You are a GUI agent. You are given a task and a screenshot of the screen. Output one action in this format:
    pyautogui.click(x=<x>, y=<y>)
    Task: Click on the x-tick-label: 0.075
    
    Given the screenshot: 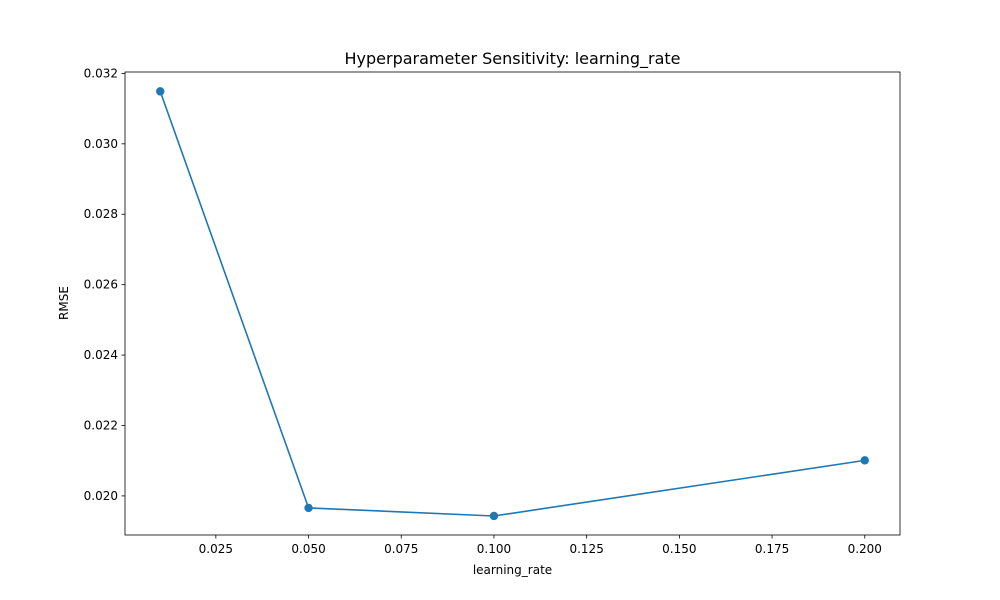 What is the action you would take?
    pyautogui.click(x=401, y=549)
    